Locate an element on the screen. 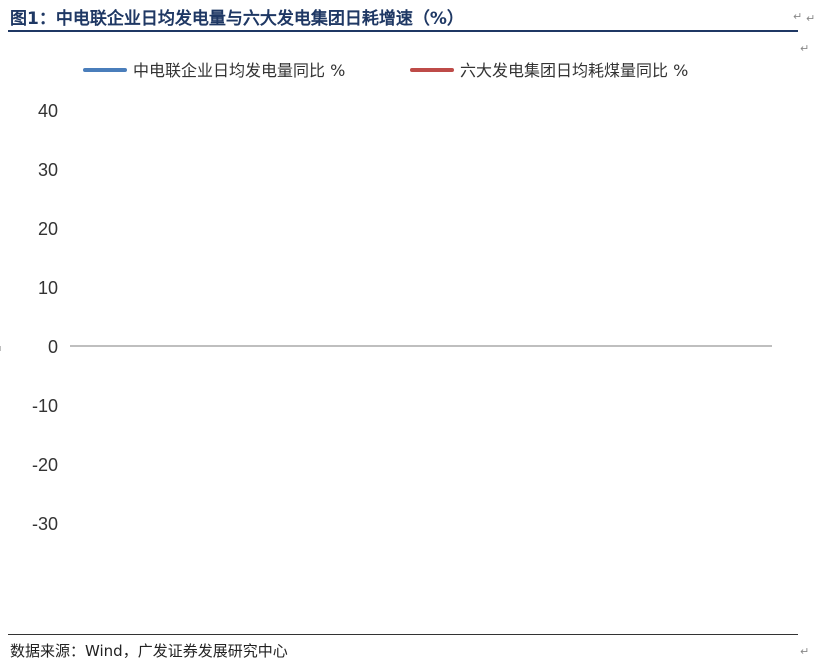  legend-label-2: 六大发电集团日均耗煤量同比 % is located at coordinates (574, 70).